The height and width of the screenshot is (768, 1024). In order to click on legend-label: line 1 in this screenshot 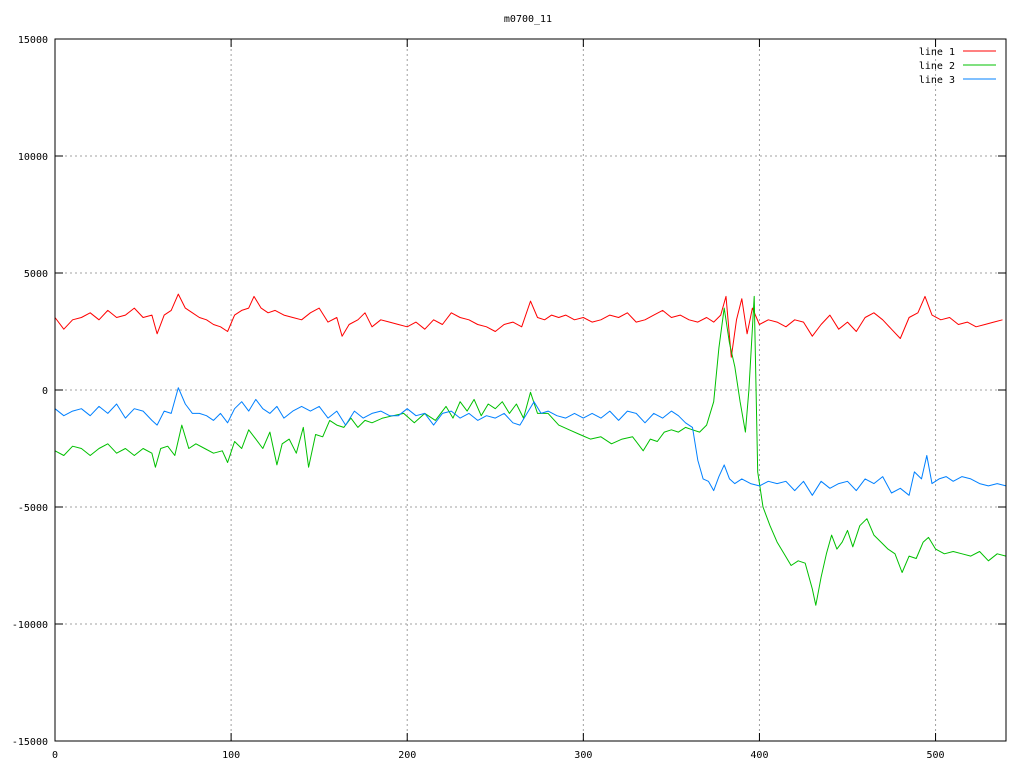, I will do `click(937, 52)`.